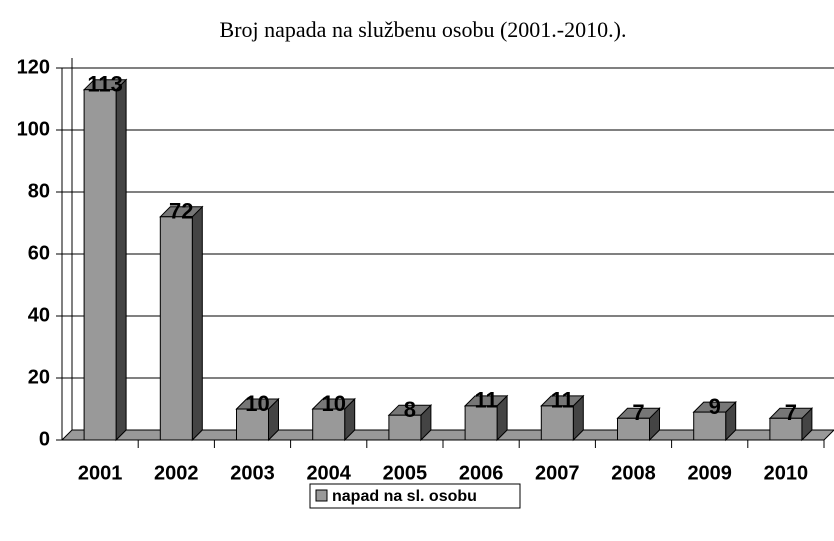 The width and height of the screenshot is (834, 541). What do you see at coordinates (39, 191) in the screenshot?
I see `y-tick-label: 80` at bounding box center [39, 191].